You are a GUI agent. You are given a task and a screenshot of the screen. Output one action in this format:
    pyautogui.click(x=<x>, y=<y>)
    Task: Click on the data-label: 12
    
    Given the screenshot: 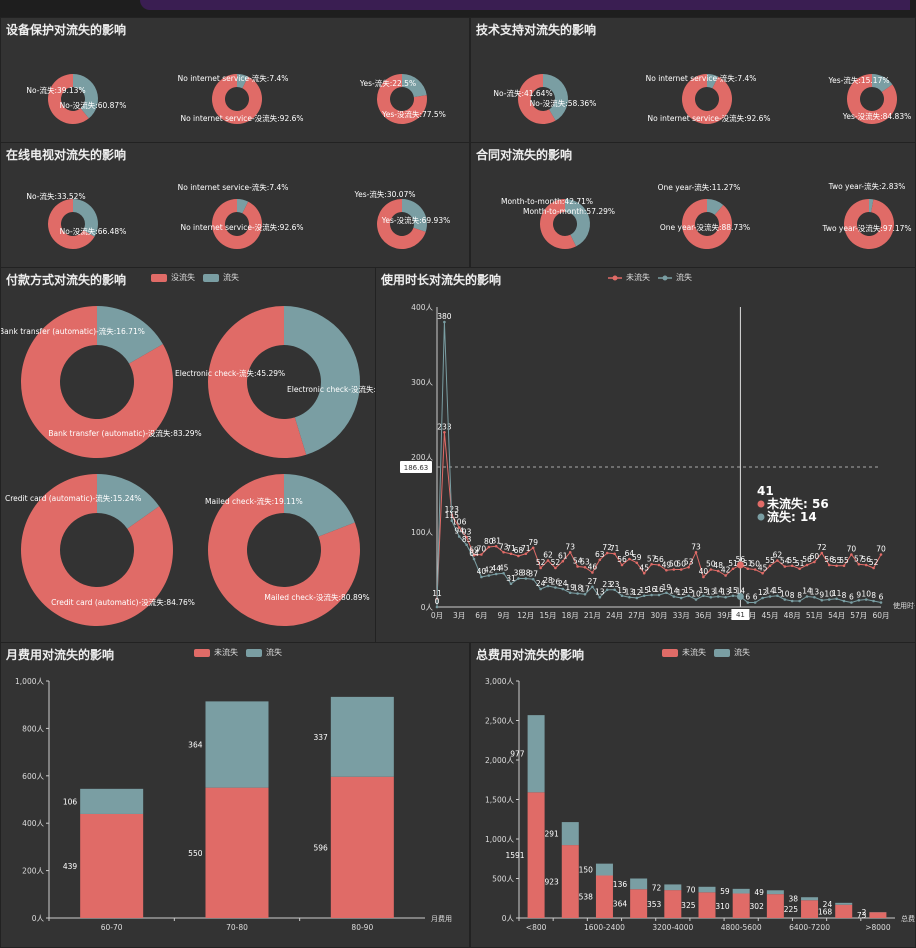 What is the action you would take?
    pyautogui.click(x=763, y=592)
    